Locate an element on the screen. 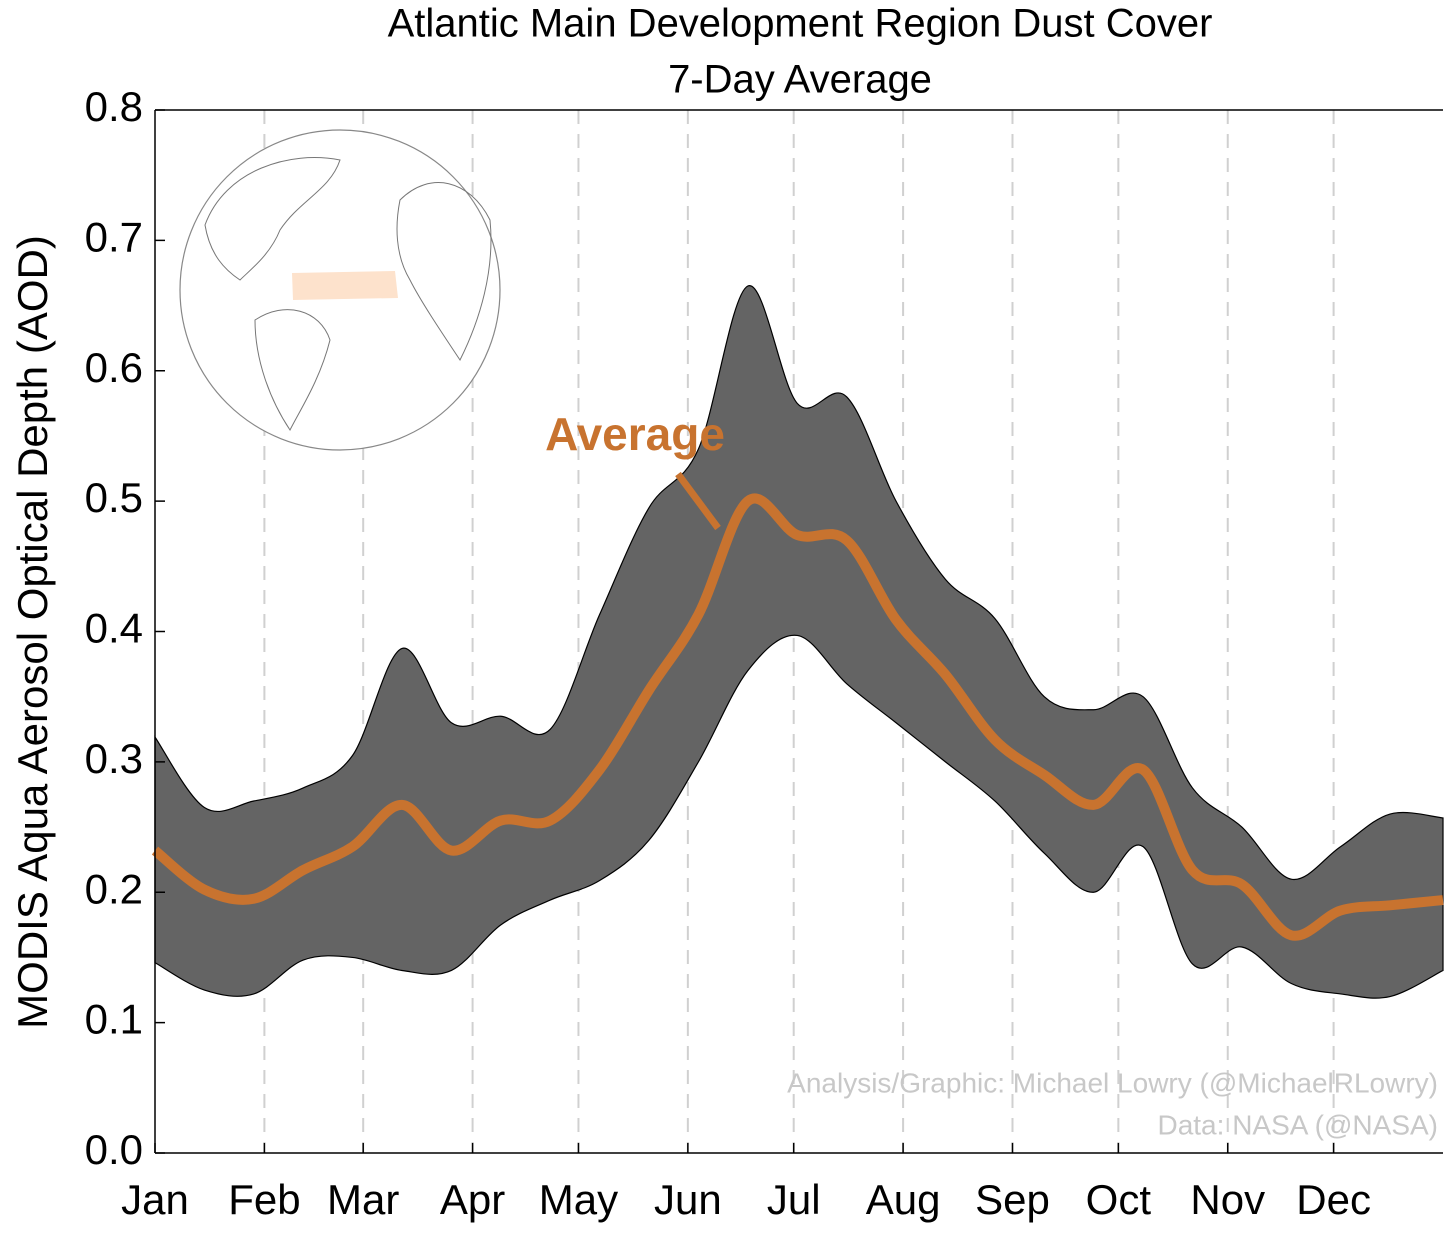 The width and height of the screenshot is (1456, 1235). globe-inset is located at coordinates (340, 290).